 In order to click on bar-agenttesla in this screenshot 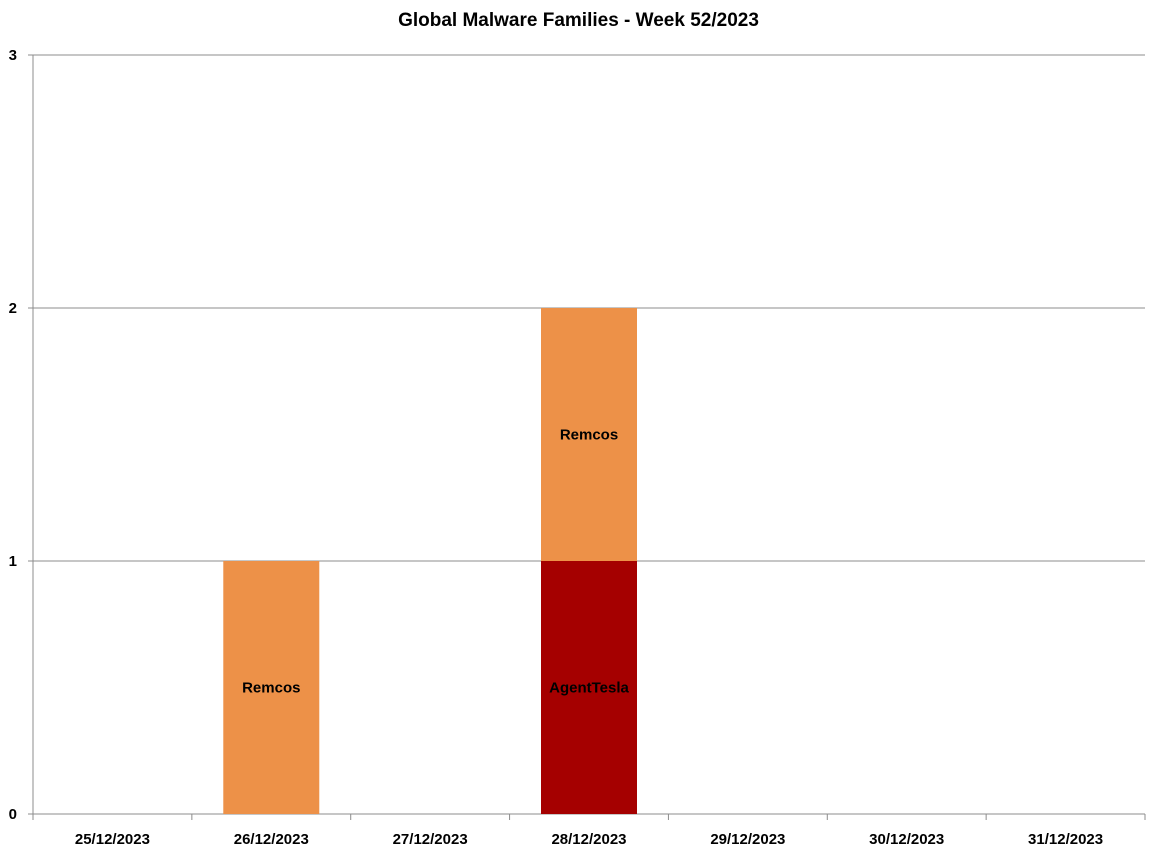, I will do `click(589, 687)`.